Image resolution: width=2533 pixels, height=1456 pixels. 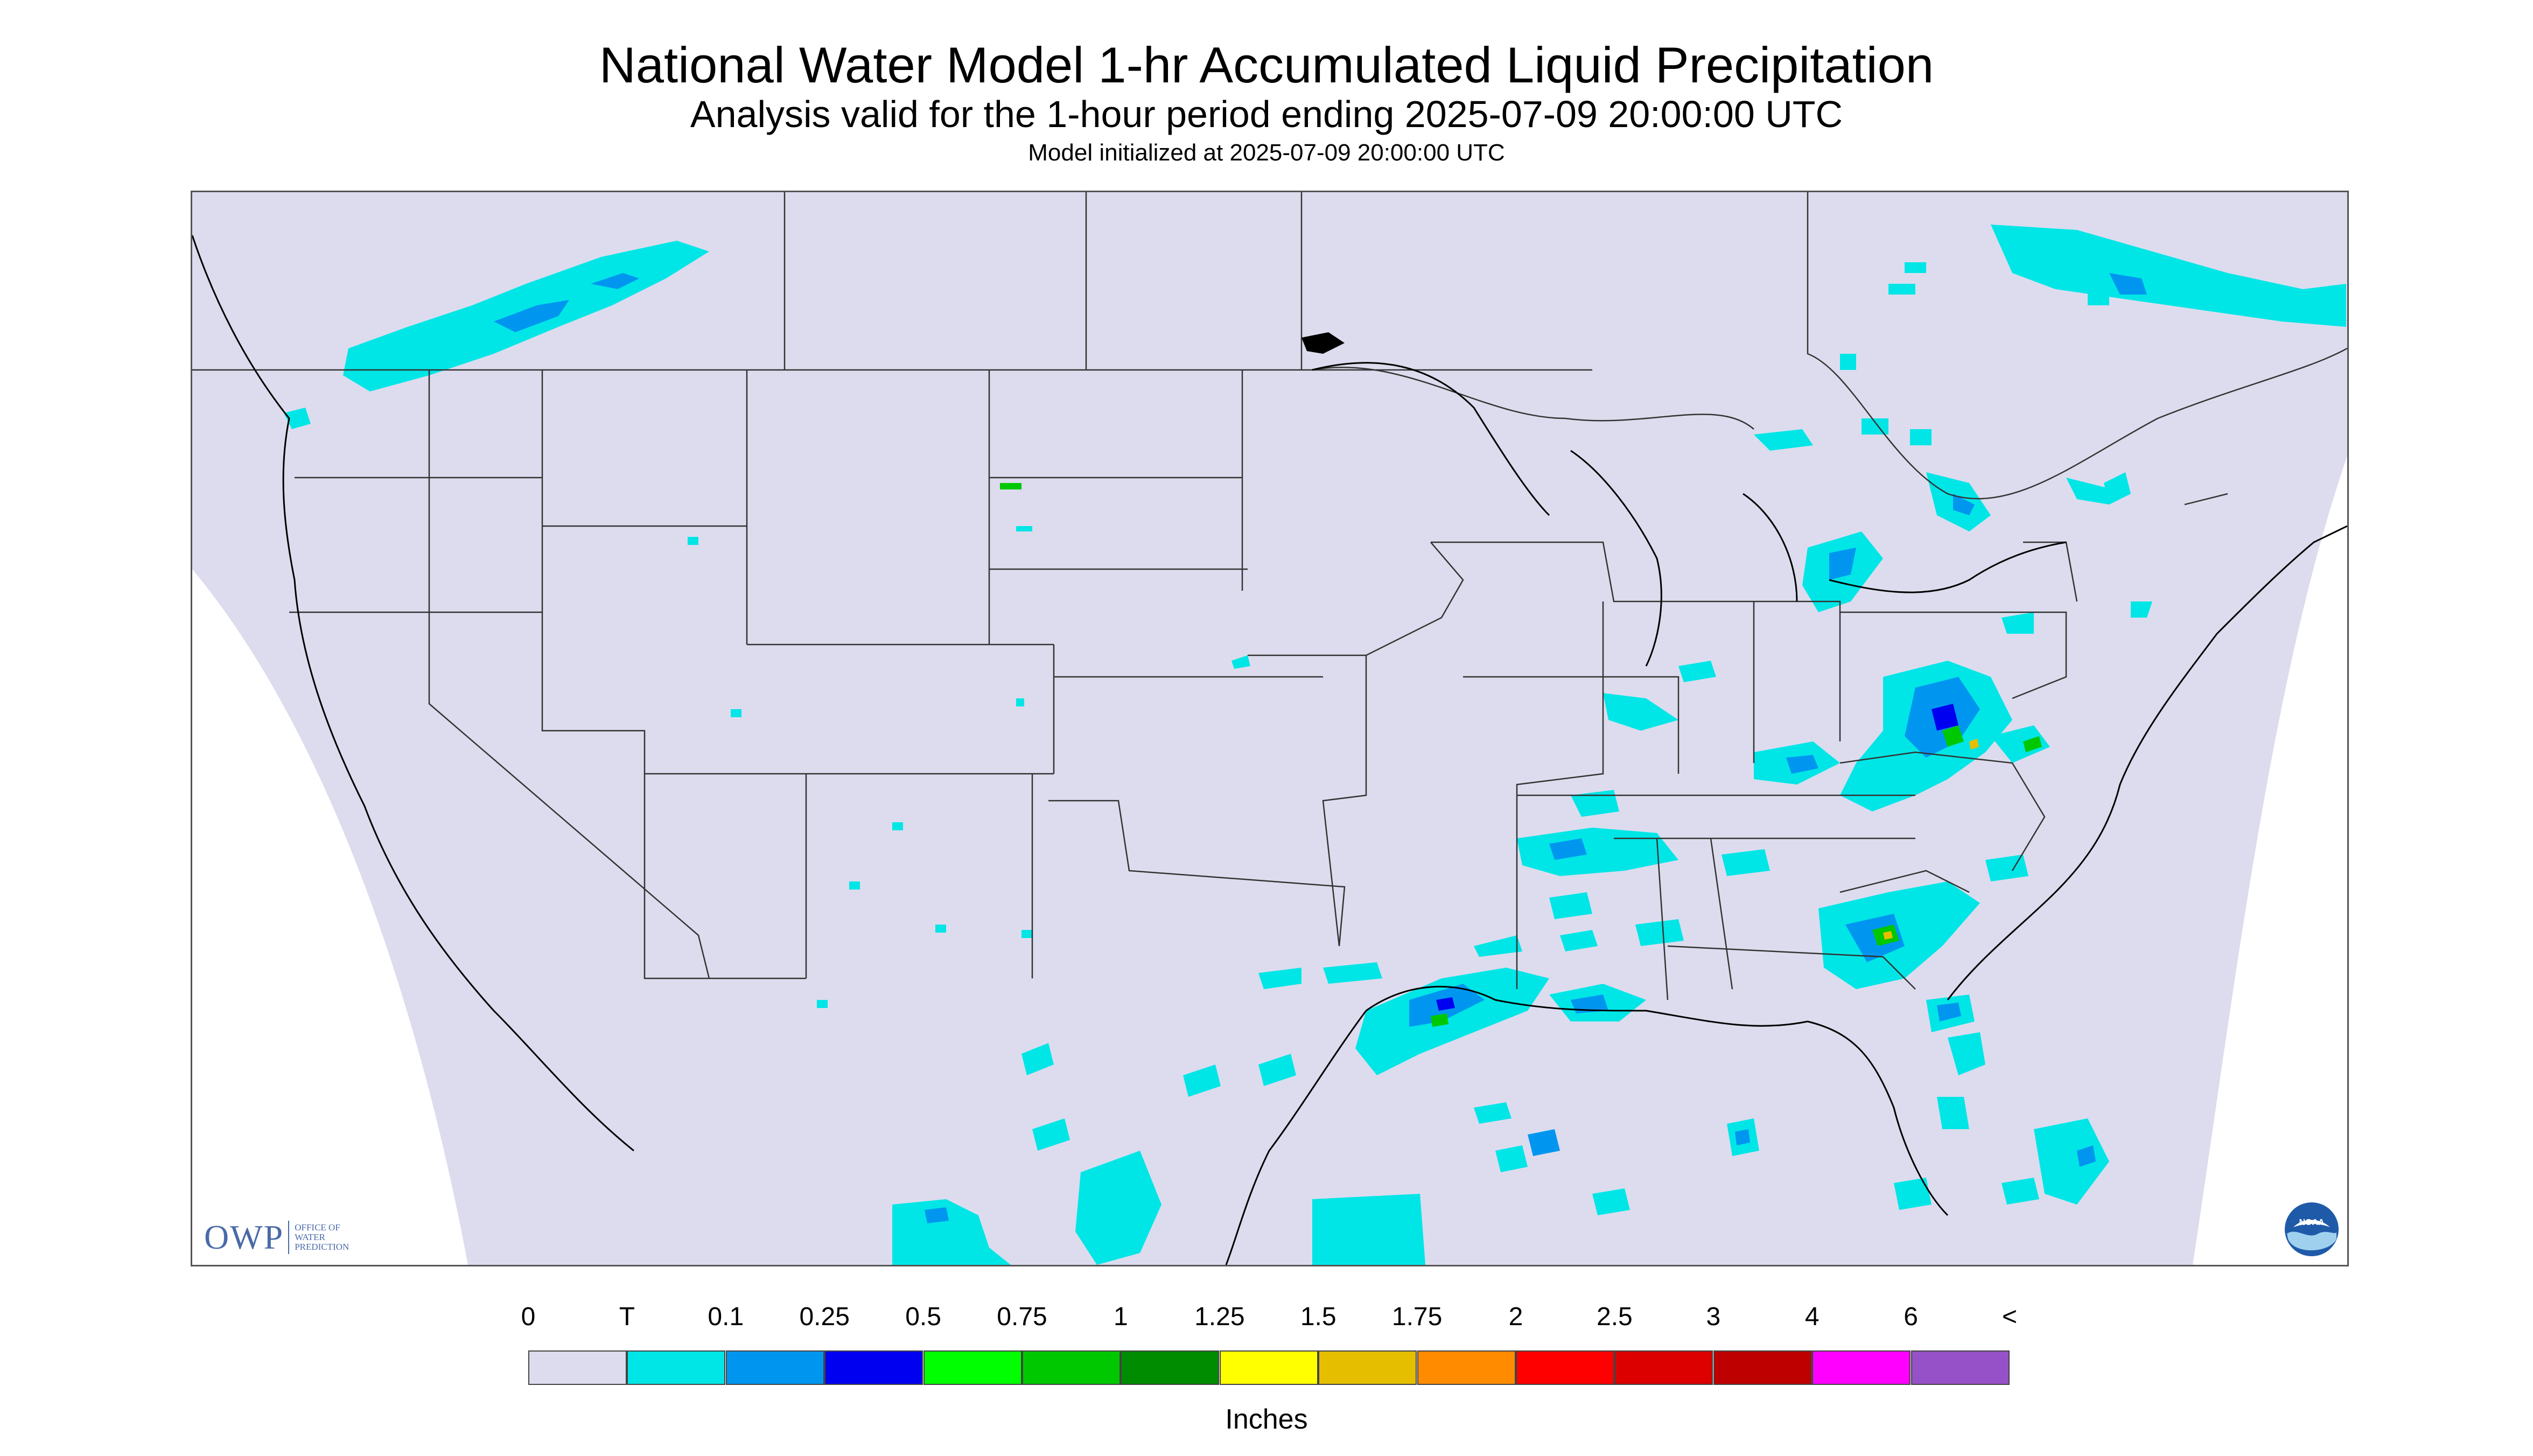 I want to click on legend-tick-label: 2.5, so click(x=1615, y=1317).